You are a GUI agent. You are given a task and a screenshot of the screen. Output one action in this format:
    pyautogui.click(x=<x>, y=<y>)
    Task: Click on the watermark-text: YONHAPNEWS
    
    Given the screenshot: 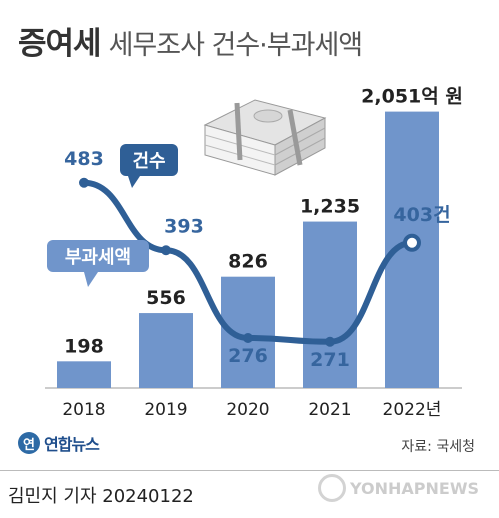 What is the action you would take?
    pyautogui.click(x=414, y=488)
    